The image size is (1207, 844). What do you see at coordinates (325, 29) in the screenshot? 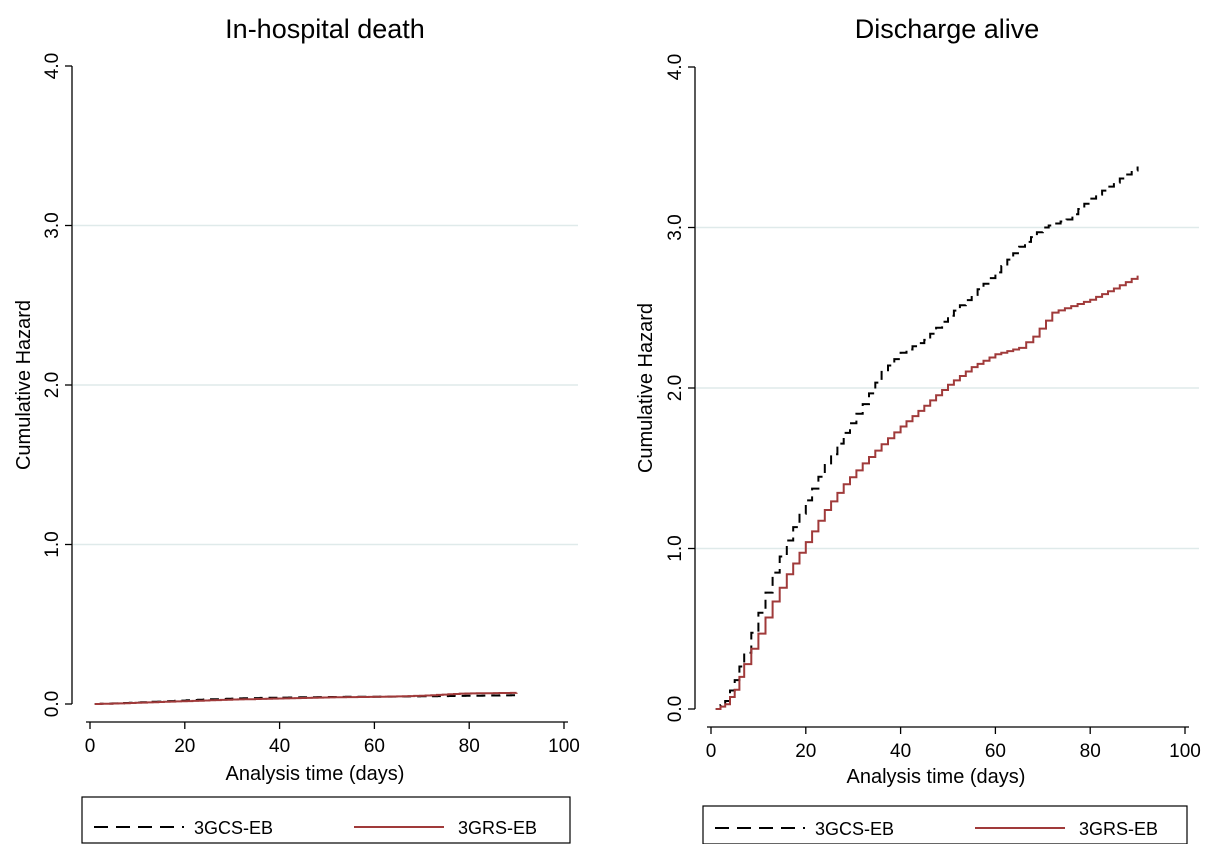
I see `chart-title: In-hospital death` at bounding box center [325, 29].